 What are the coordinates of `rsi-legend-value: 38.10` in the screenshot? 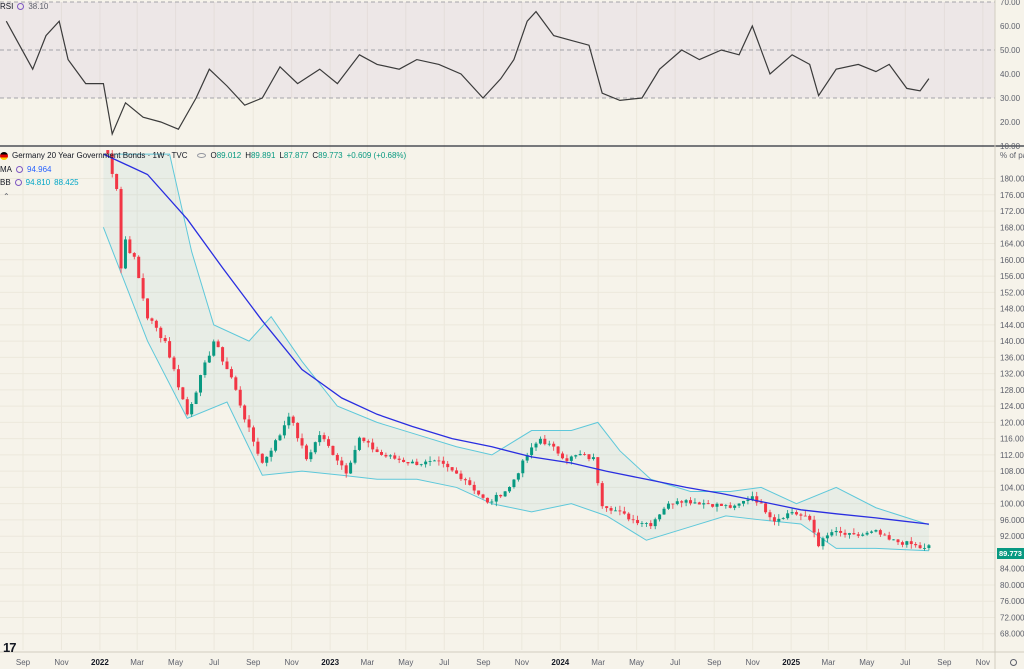 It's located at (38, 6).